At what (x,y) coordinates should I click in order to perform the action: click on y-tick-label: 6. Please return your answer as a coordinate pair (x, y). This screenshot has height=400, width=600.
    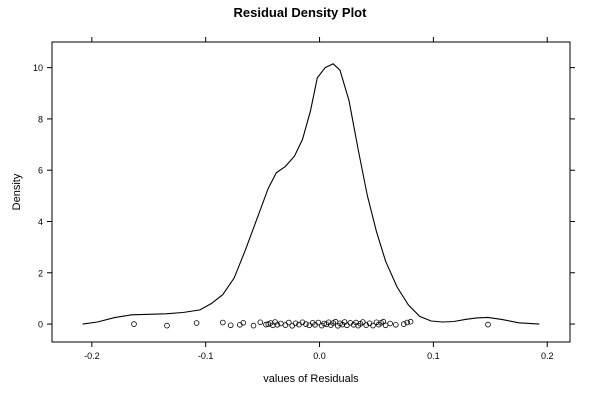
    Looking at the image, I should click on (40, 171).